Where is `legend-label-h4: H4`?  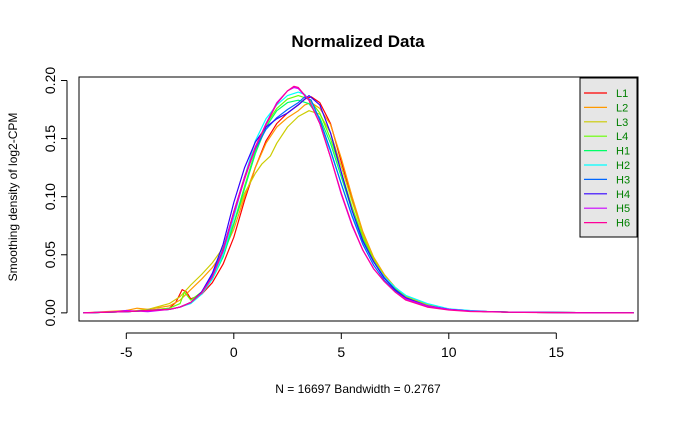 legend-label-h4: H4 is located at coordinates (623, 195).